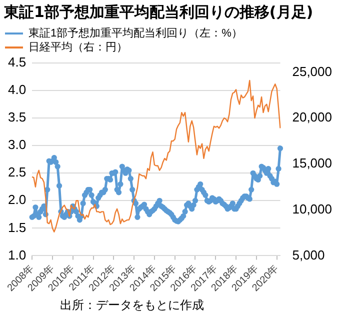  Describe the element at coordinates (17, 200) in the screenshot. I see `y-tick-label: 2.0` at that location.